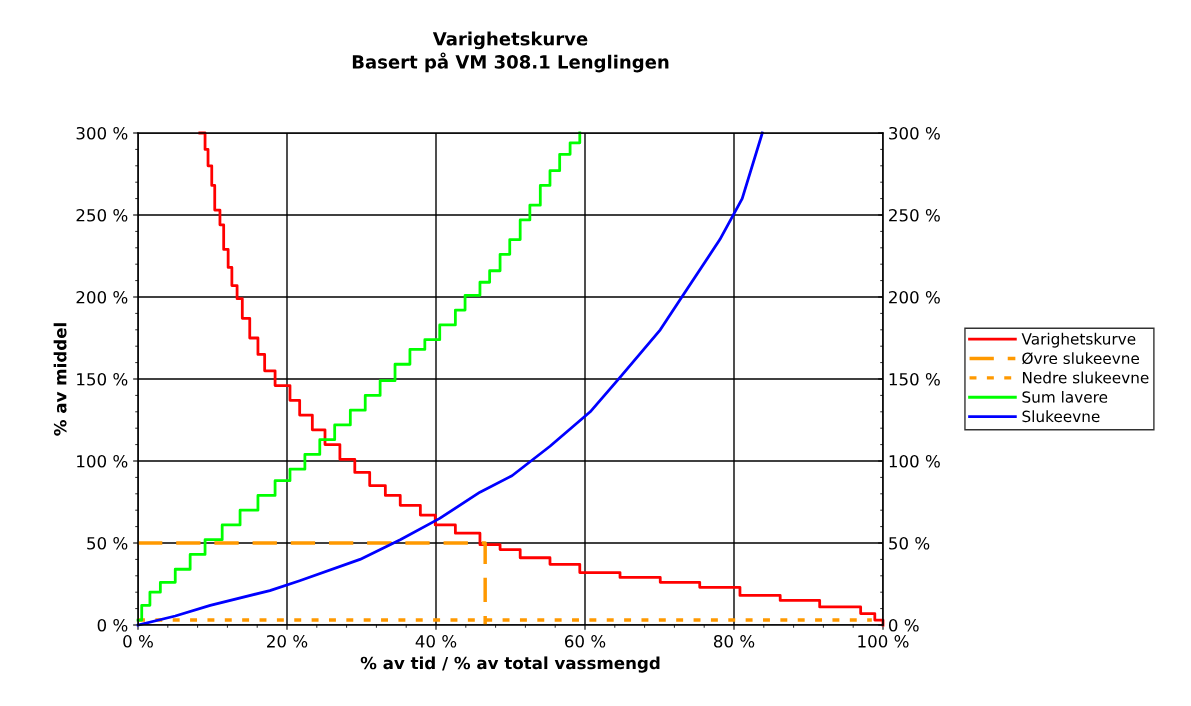 Image resolution: width=1191 pixels, height=706 pixels. What do you see at coordinates (102, 215) in the screenshot?
I see `y-tick-label: 250 %` at bounding box center [102, 215].